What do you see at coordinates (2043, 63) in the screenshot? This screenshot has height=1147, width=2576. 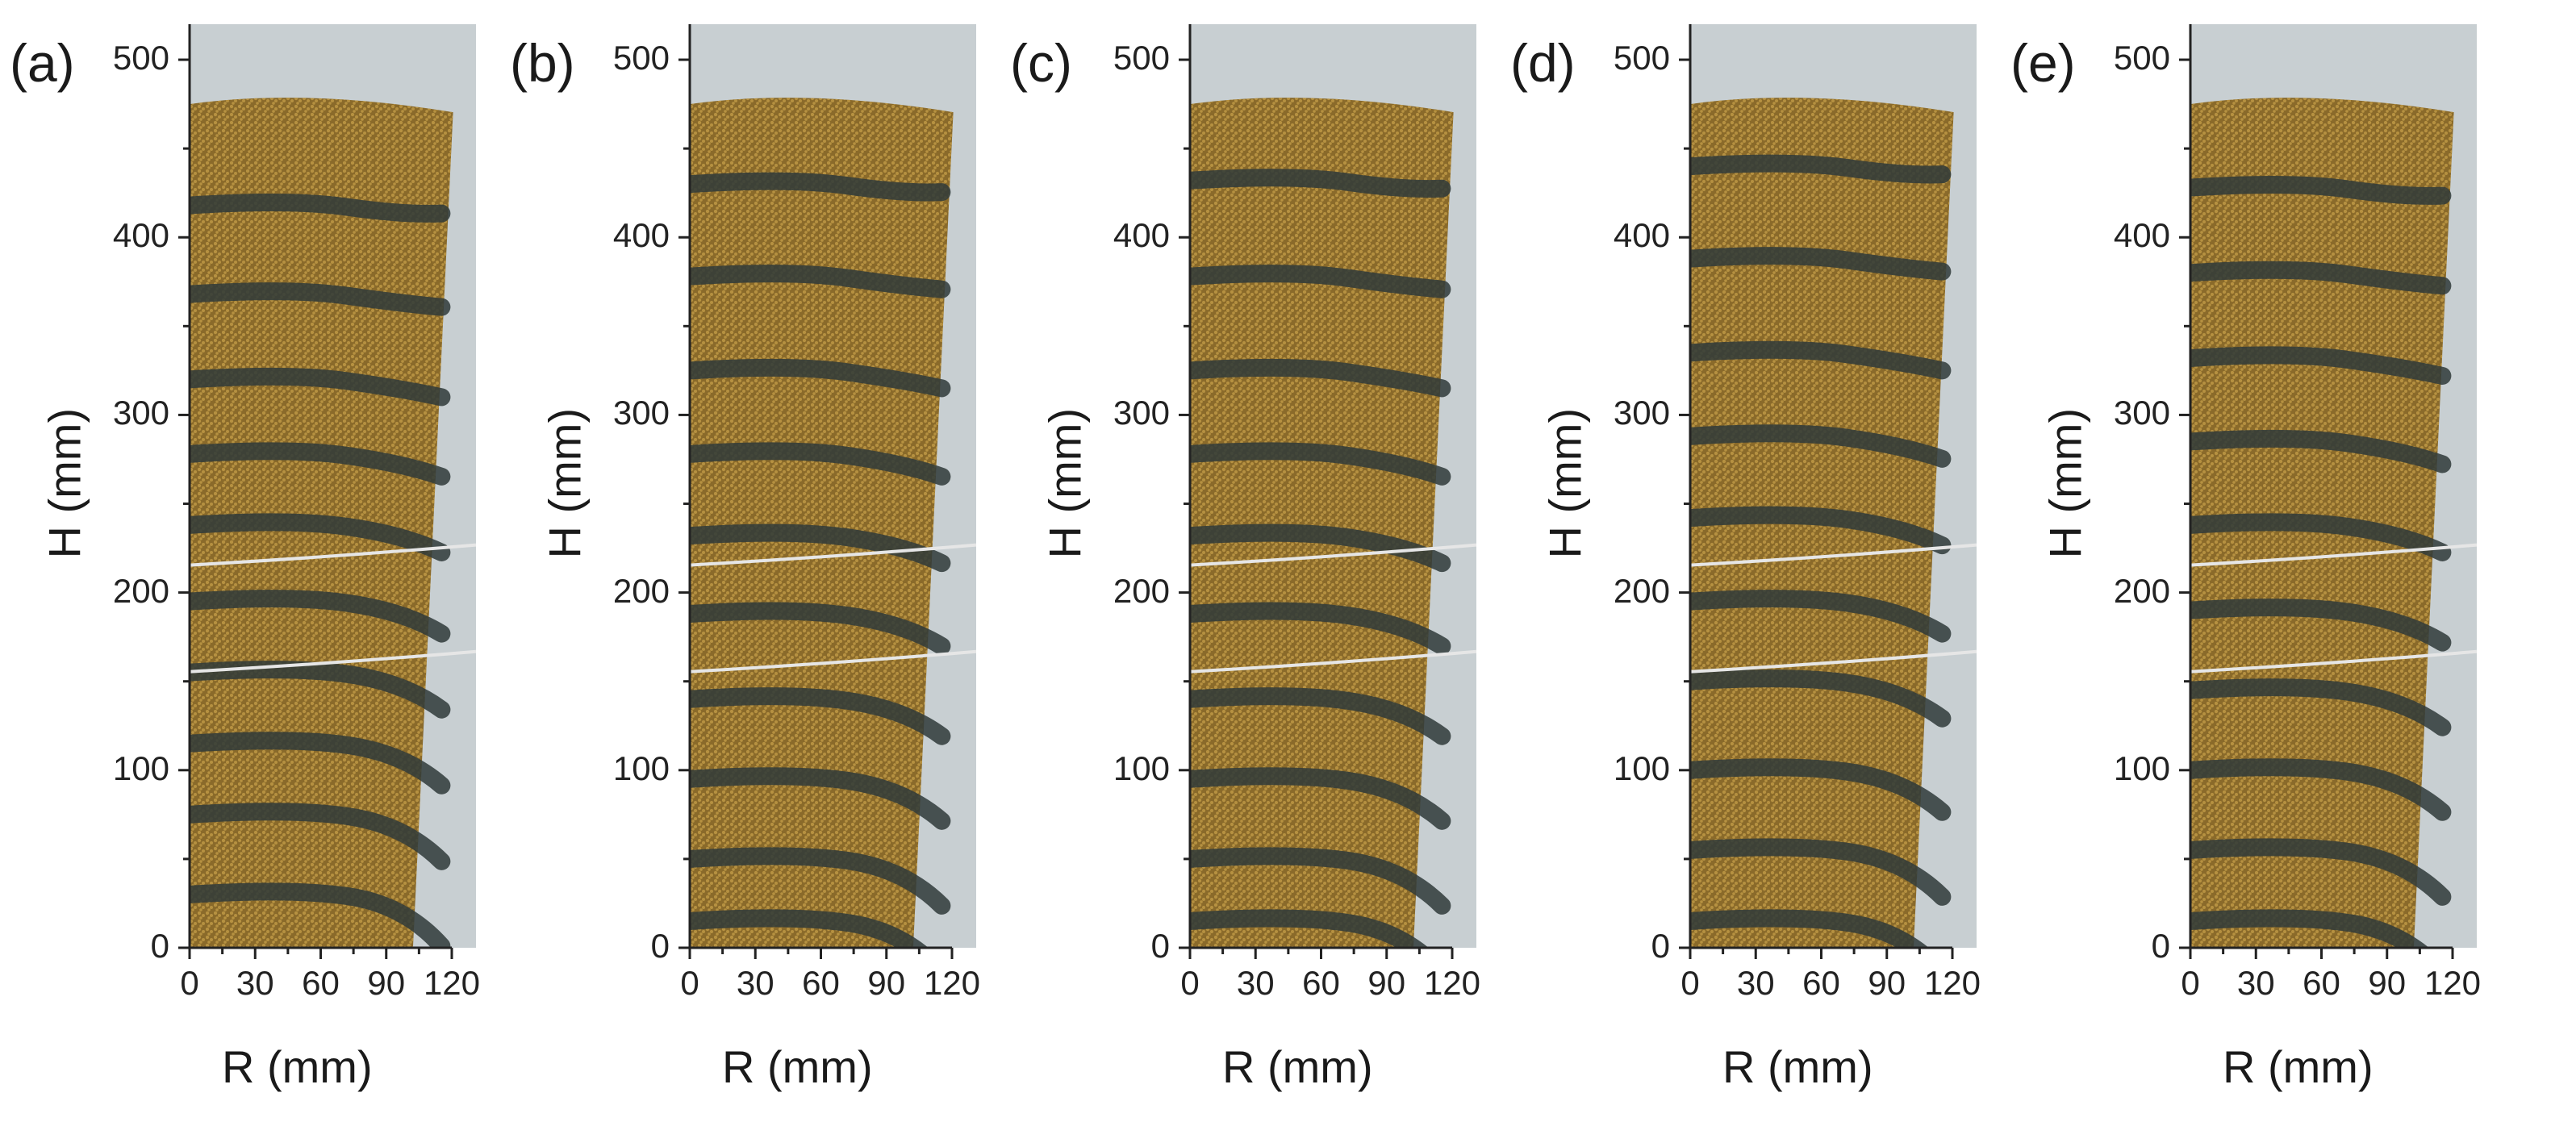 I see `panel-letter: (e)` at bounding box center [2043, 63].